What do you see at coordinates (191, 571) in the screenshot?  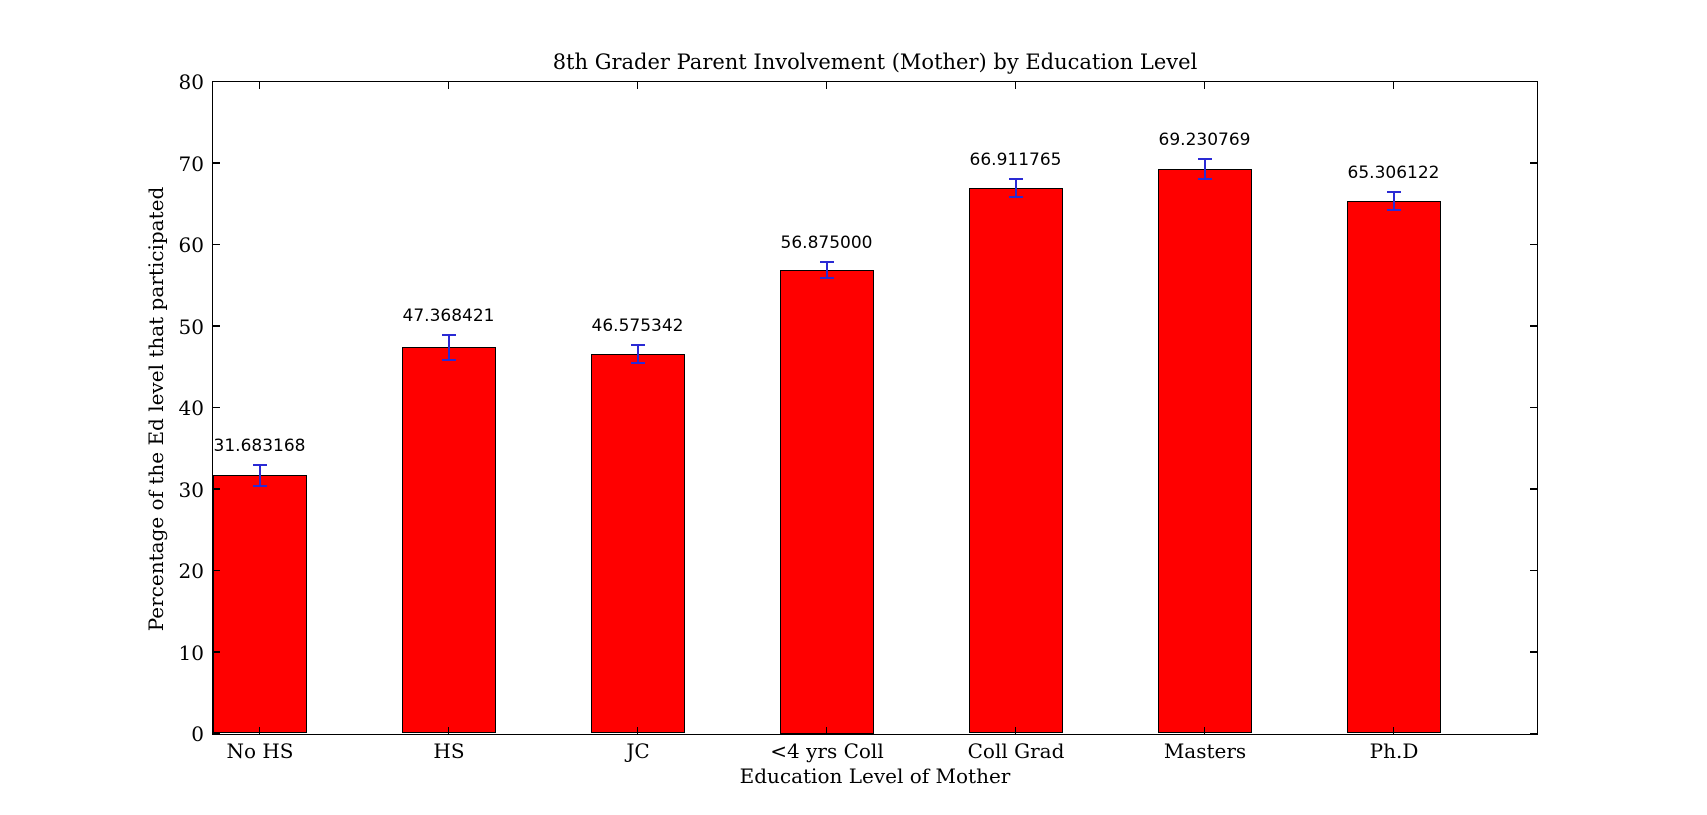 I see `y-tick-label: 20` at bounding box center [191, 571].